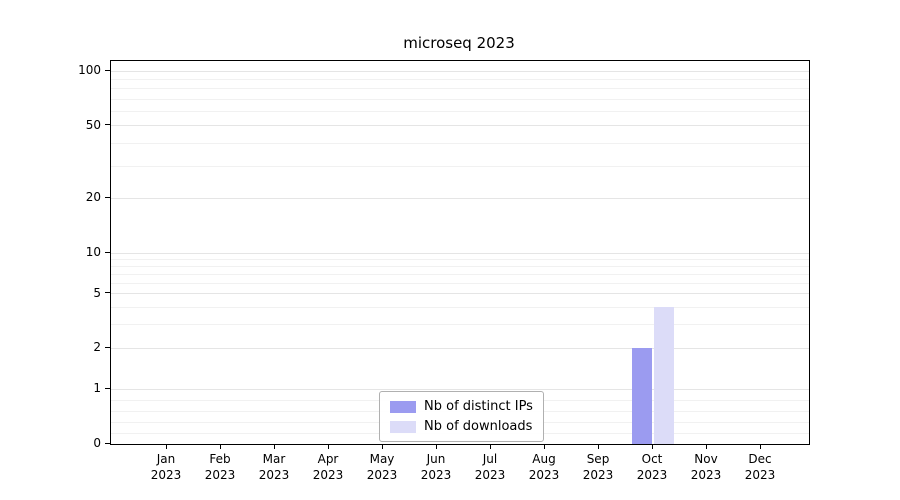 This screenshot has height=500, width=900. What do you see at coordinates (461, 416) in the screenshot?
I see `legend: Nb of distinct IPs Nb of downloads` at bounding box center [461, 416].